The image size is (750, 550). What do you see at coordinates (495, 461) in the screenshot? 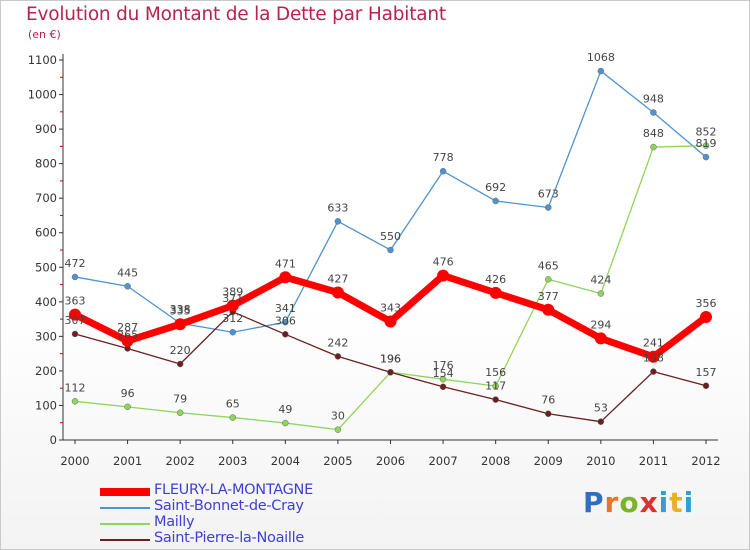
I see `x-tick-label: 2008` at bounding box center [495, 461].